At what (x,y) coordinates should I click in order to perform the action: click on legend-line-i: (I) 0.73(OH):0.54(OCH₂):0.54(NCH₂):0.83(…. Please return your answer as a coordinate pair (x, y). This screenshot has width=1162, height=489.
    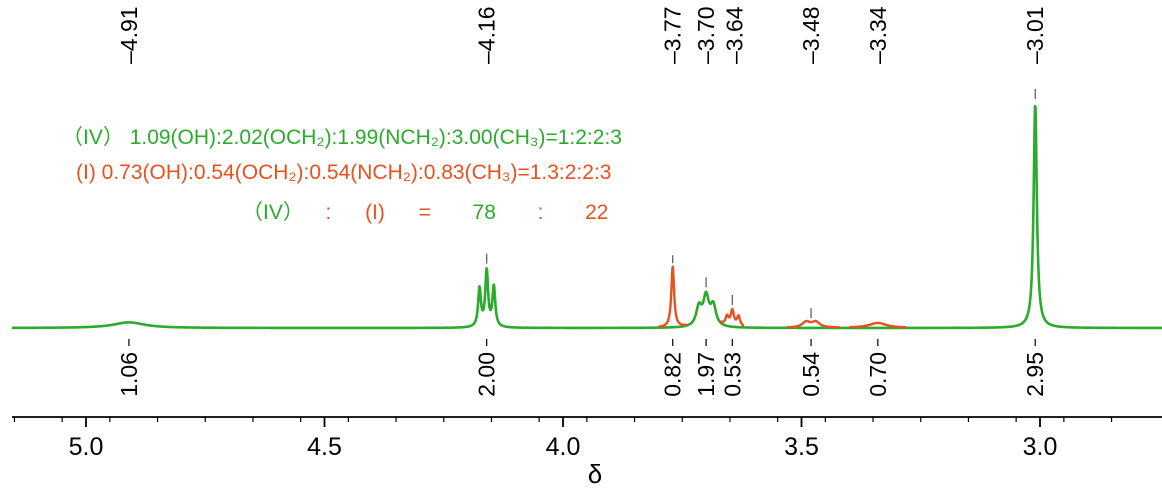
    Looking at the image, I should click on (343, 173).